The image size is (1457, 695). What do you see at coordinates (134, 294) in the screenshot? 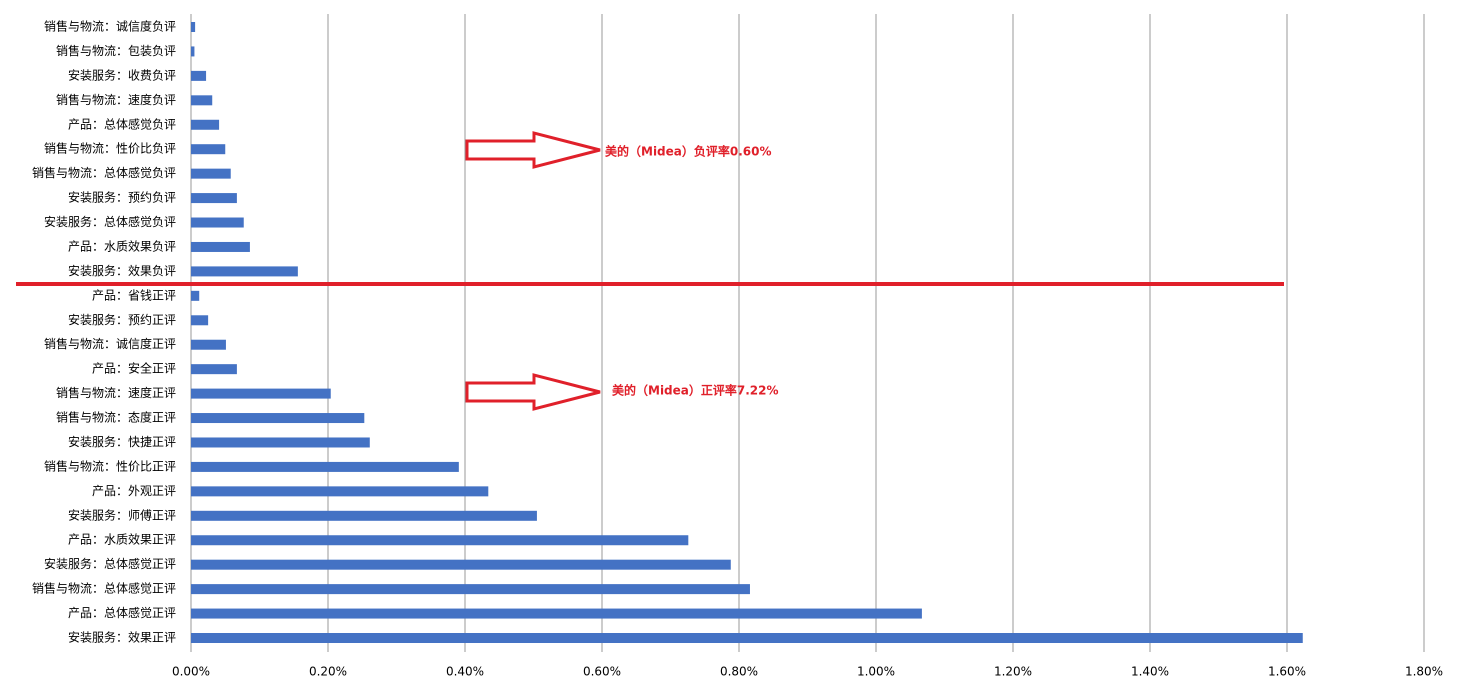
I see `y-tick-label: 产品：省钱正评` at bounding box center [134, 294].